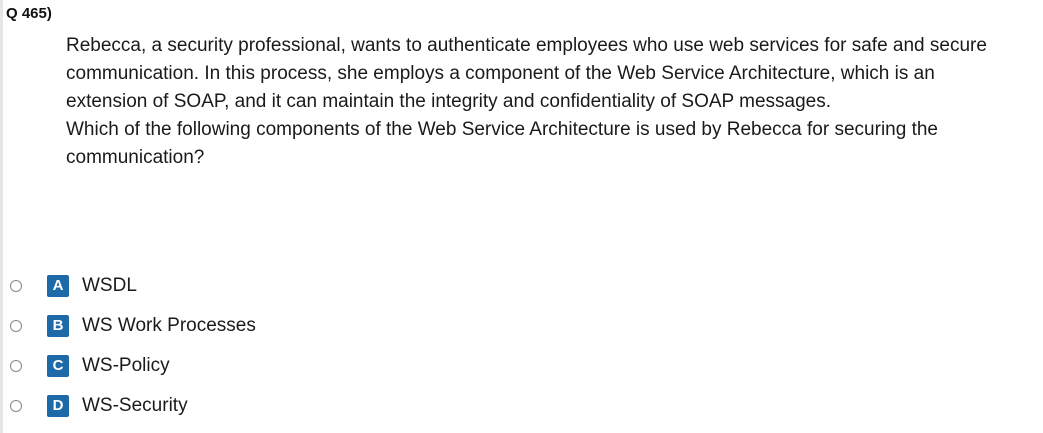  Describe the element at coordinates (135, 405) in the screenshot. I see `option-label: WS-Security` at that location.